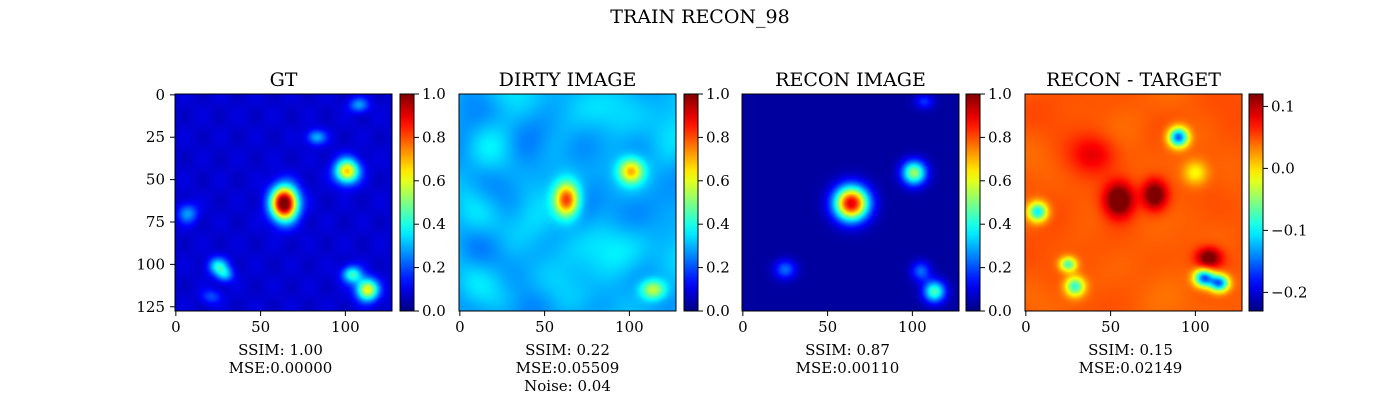 Image resolution: width=1400 pixels, height=400 pixels. What do you see at coordinates (1289, 292) in the screenshot?
I see `colorbar-tick-label: −0.2` at bounding box center [1289, 292].